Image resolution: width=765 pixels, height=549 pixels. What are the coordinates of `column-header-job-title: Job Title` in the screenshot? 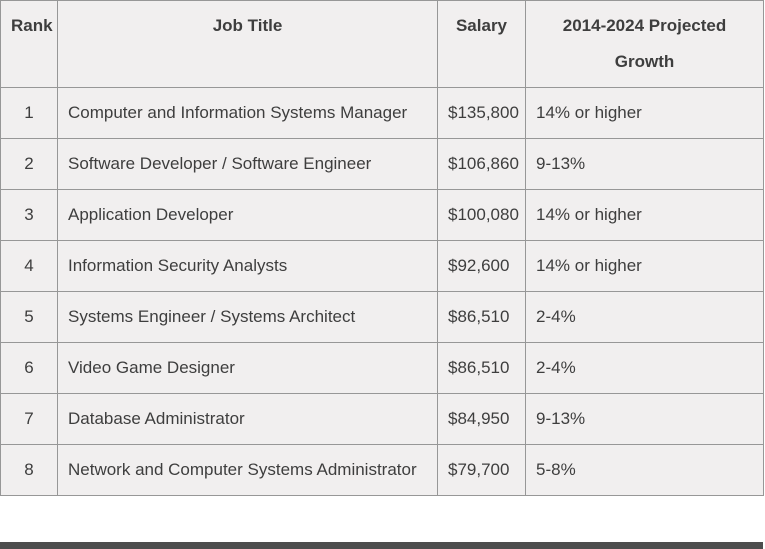 It's located at (247, 44).